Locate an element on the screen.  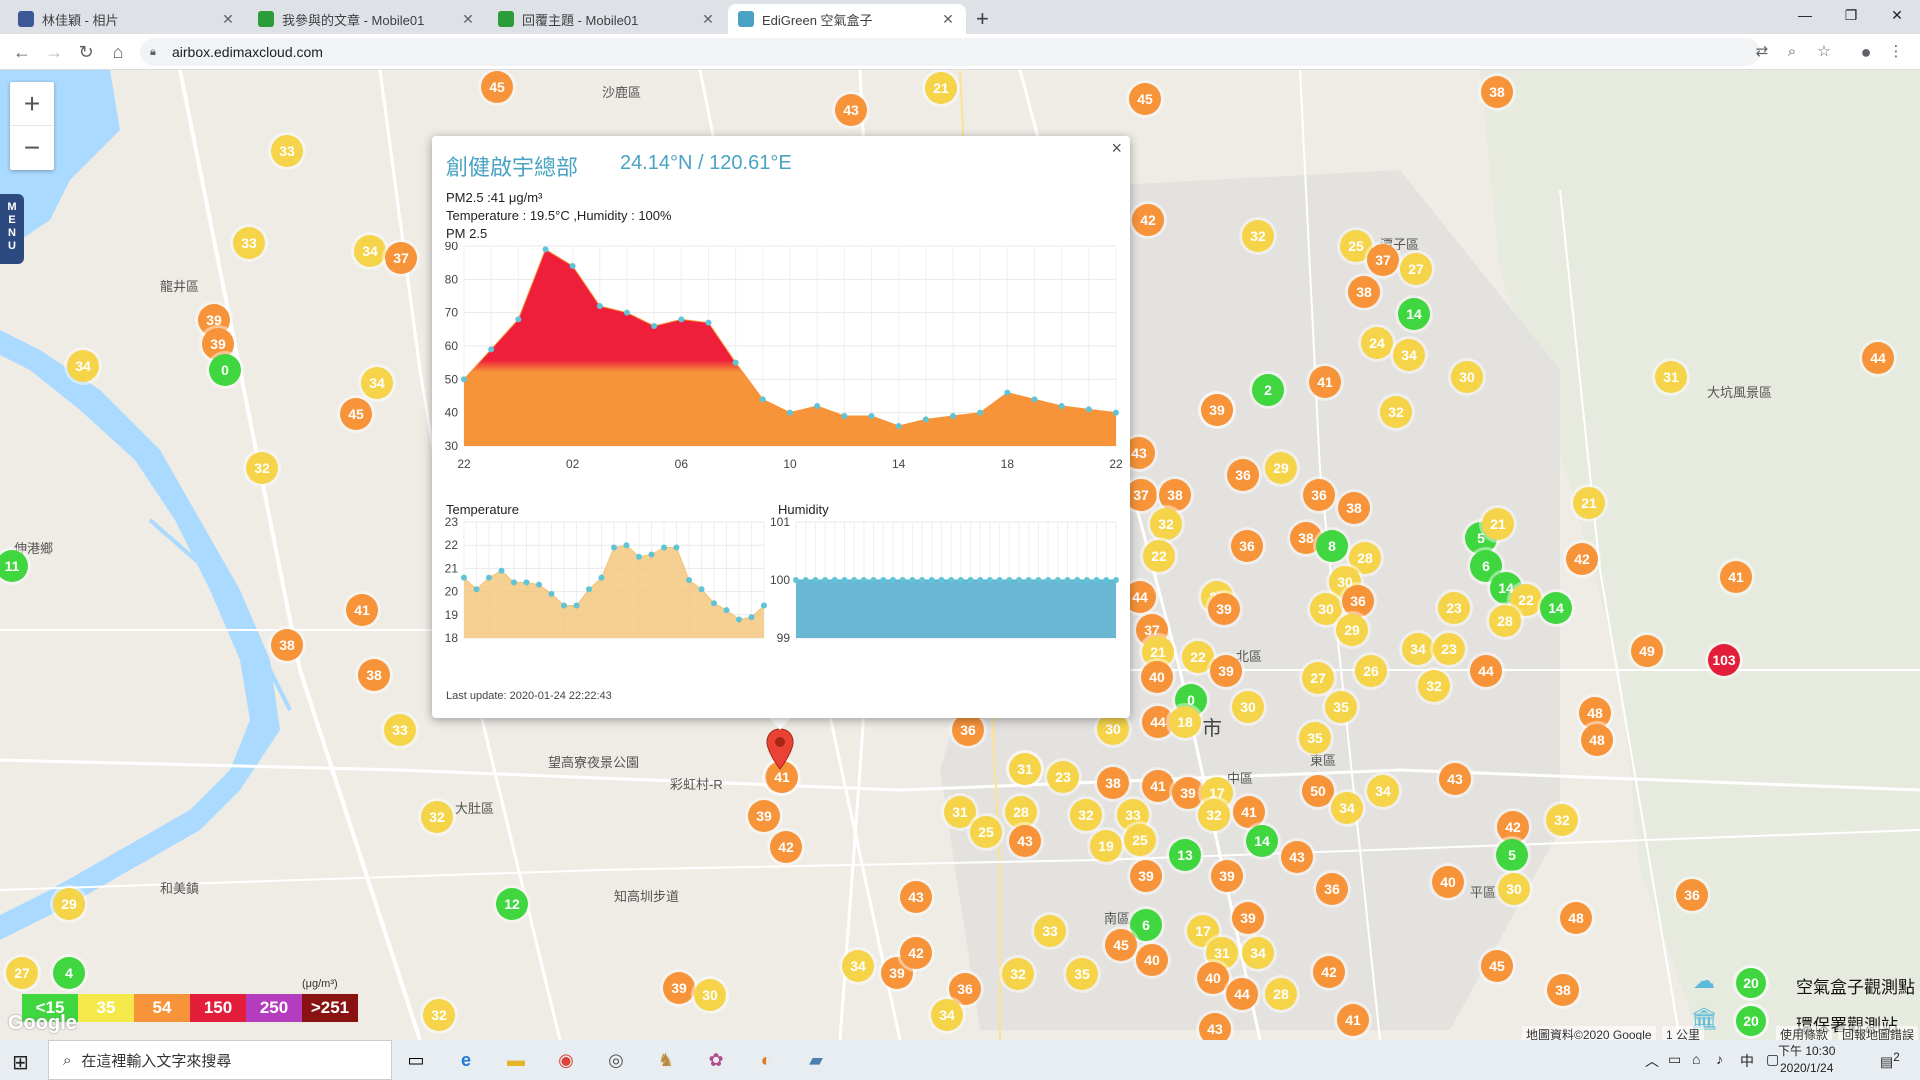
menu-dots-icon: ⋮ is located at coordinates (1896, 51).